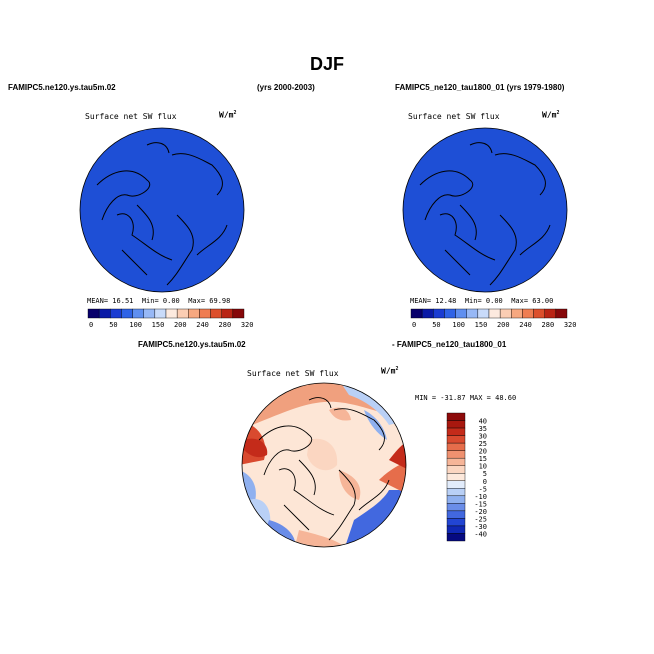 This screenshot has height=654, width=654. Describe the element at coordinates (480, 519) in the screenshot. I see `bottom-colorbar-tick: -25` at that location.